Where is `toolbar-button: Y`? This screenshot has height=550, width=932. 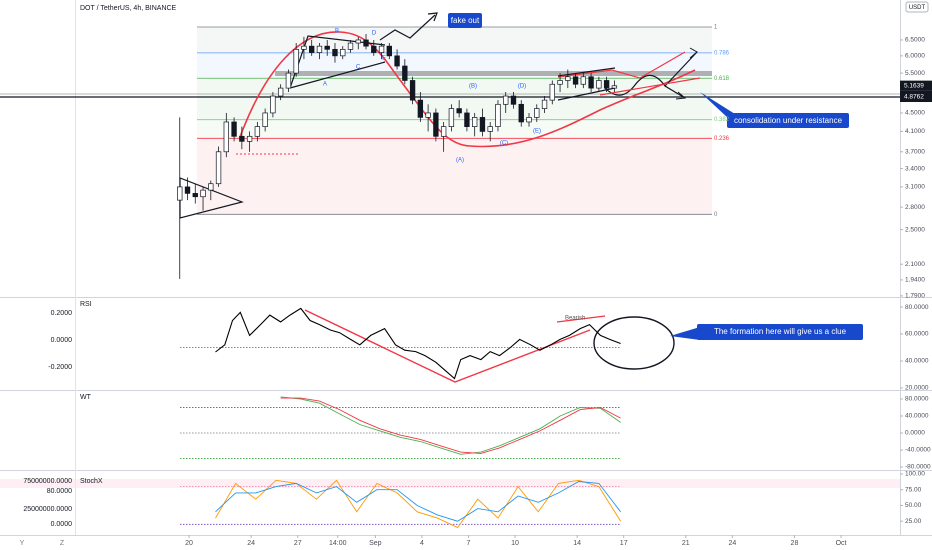
toolbar-button: Y is located at coordinates (22, 543).